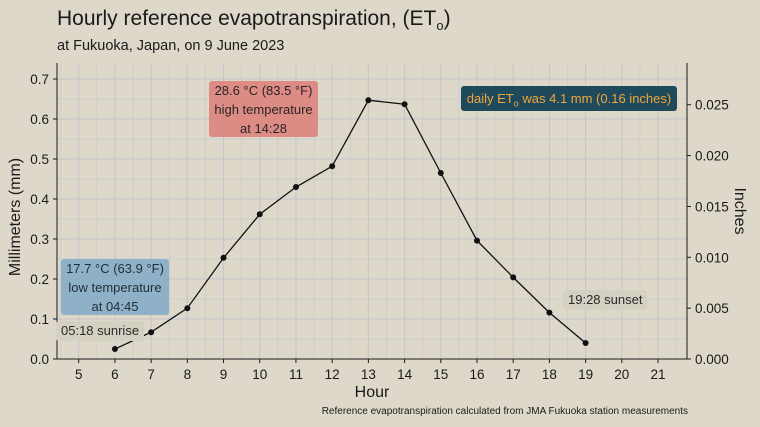  Describe the element at coordinates (332, 374) in the screenshot. I see `x-tick-label: 12` at that location.